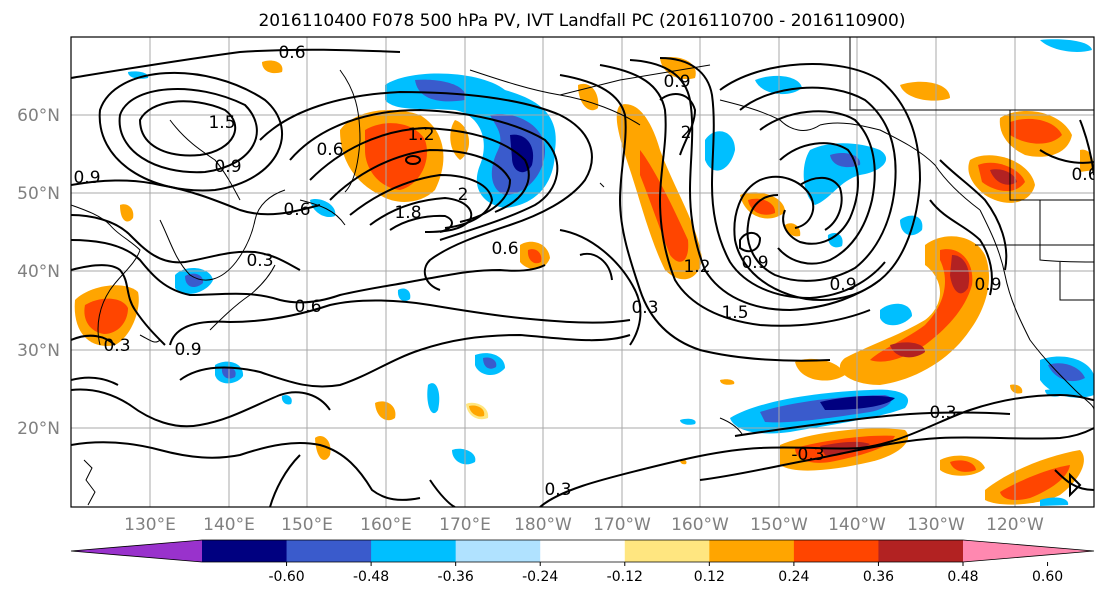 The image size is (1105, 601). Describe the element at coordinates (857, 525) in the screenshot. I see `lon-label: 140°W` at that location.